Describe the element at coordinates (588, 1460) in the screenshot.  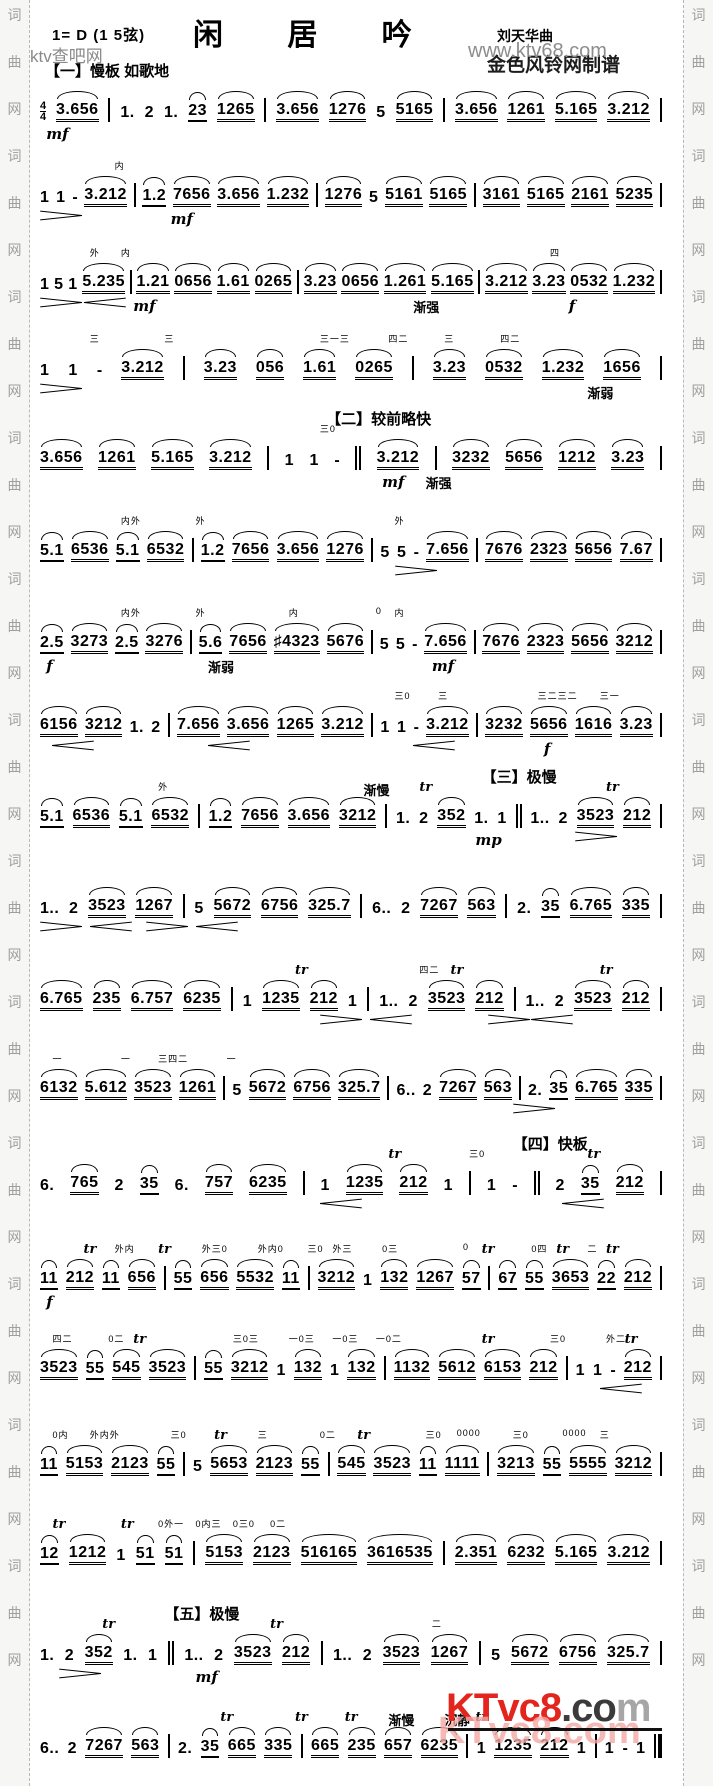
I see `note-group: 5555` at that location.